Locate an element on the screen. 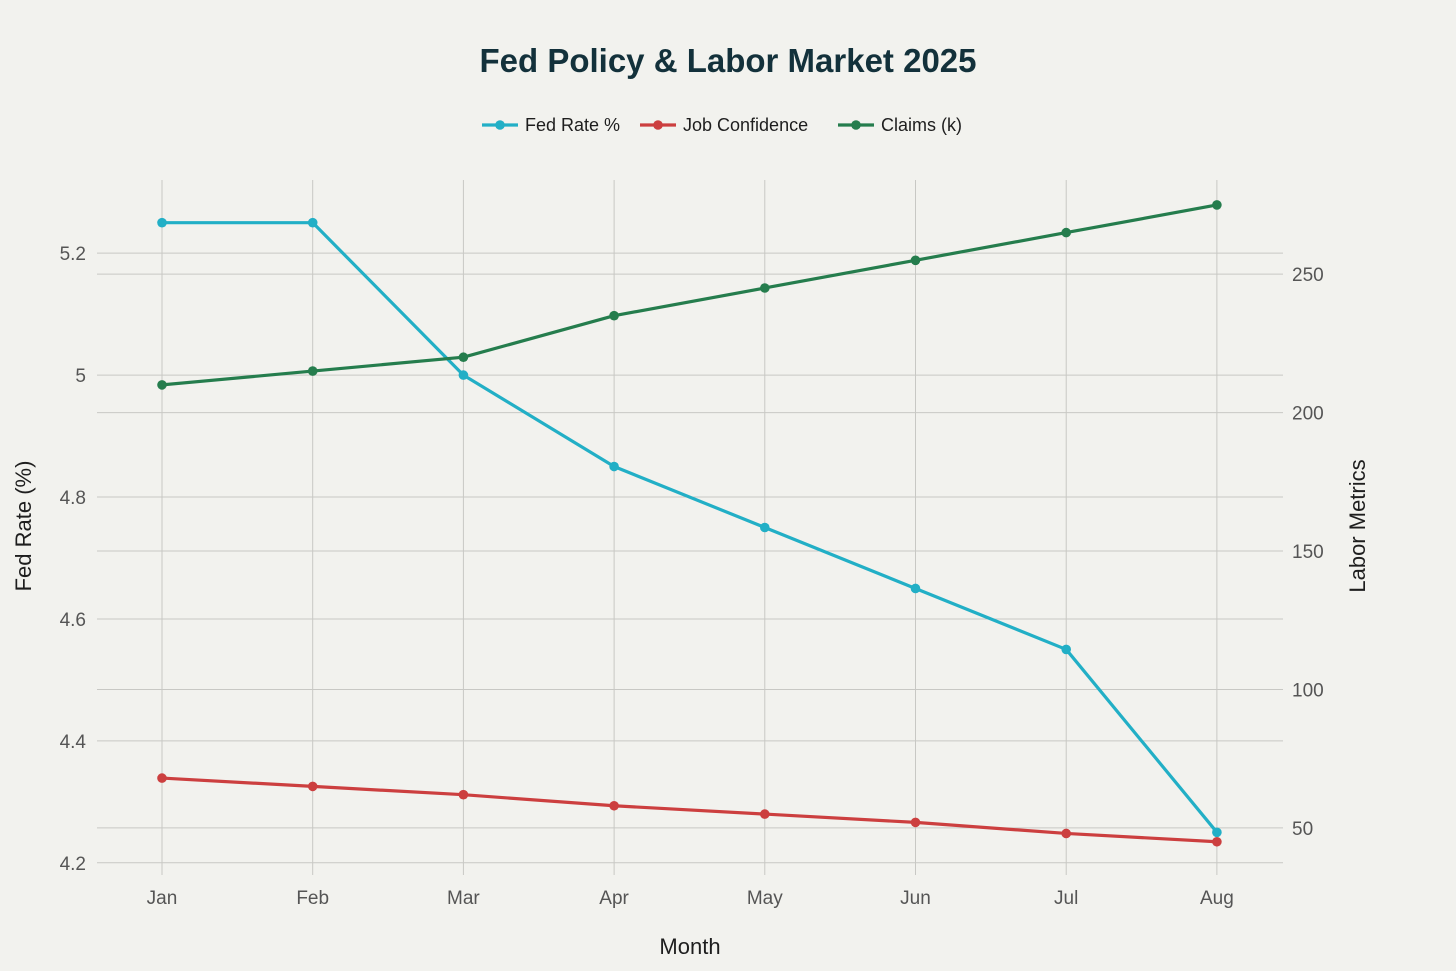 The height and width of the screenshot is (971, 1456). series-job-confidence is located at coordinates (689, 810).